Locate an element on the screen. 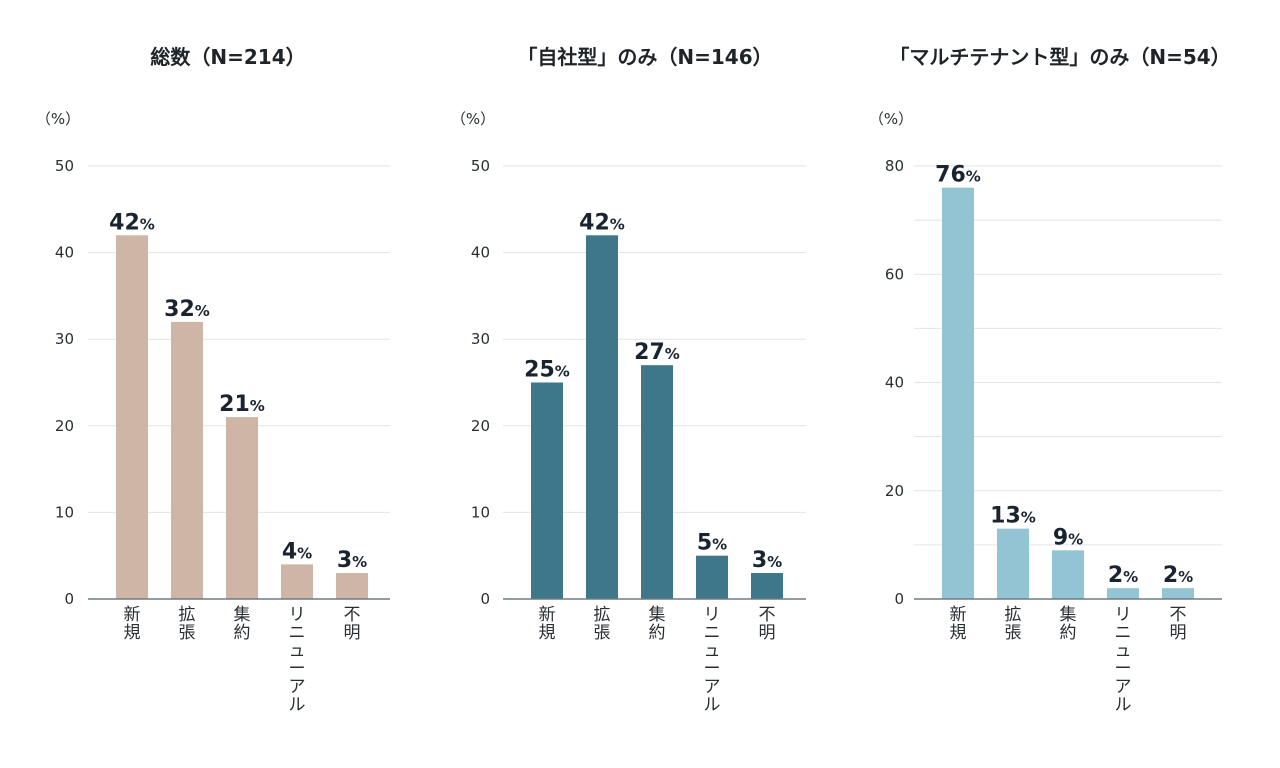 This screenshot has height=768, width=1280. data-label: 76% is located at coordinates (958, 175).